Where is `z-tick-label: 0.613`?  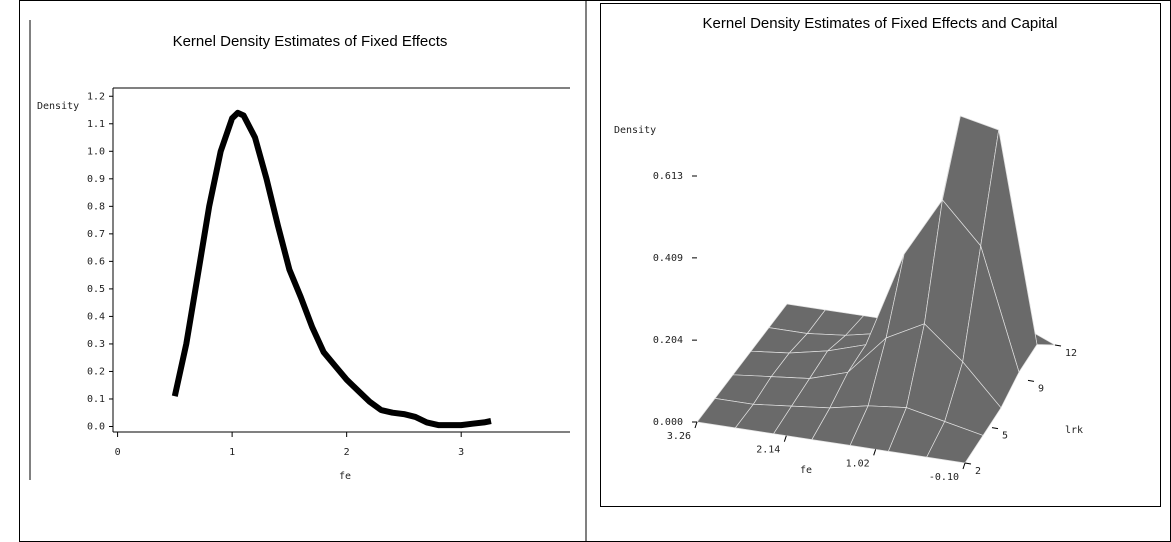 z-tick-label: 0.613 is located at coordinates (668, 176).